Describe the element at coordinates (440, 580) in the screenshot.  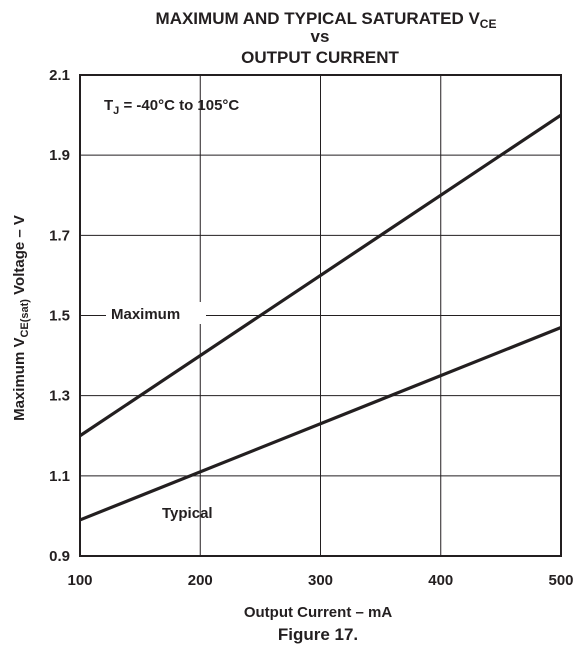
I see `x-tick-label: 400` at that location.